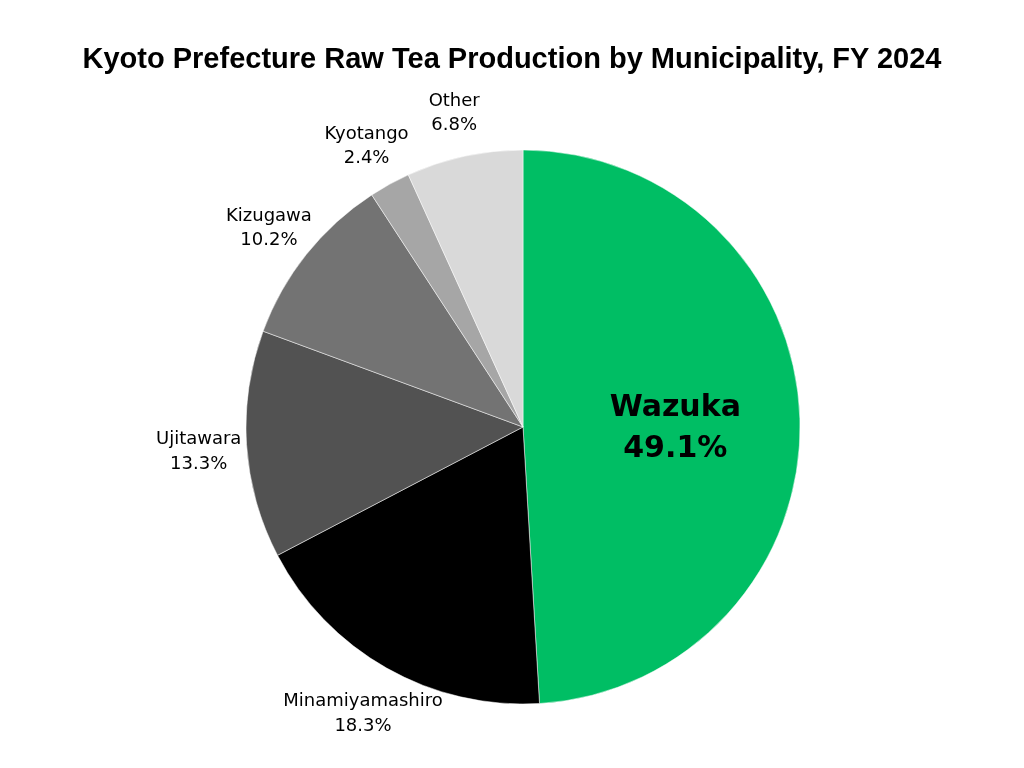 The height and width of the screenshot is (768, 1024). I want to click on data-label: 6.8%, so click(454, 124).